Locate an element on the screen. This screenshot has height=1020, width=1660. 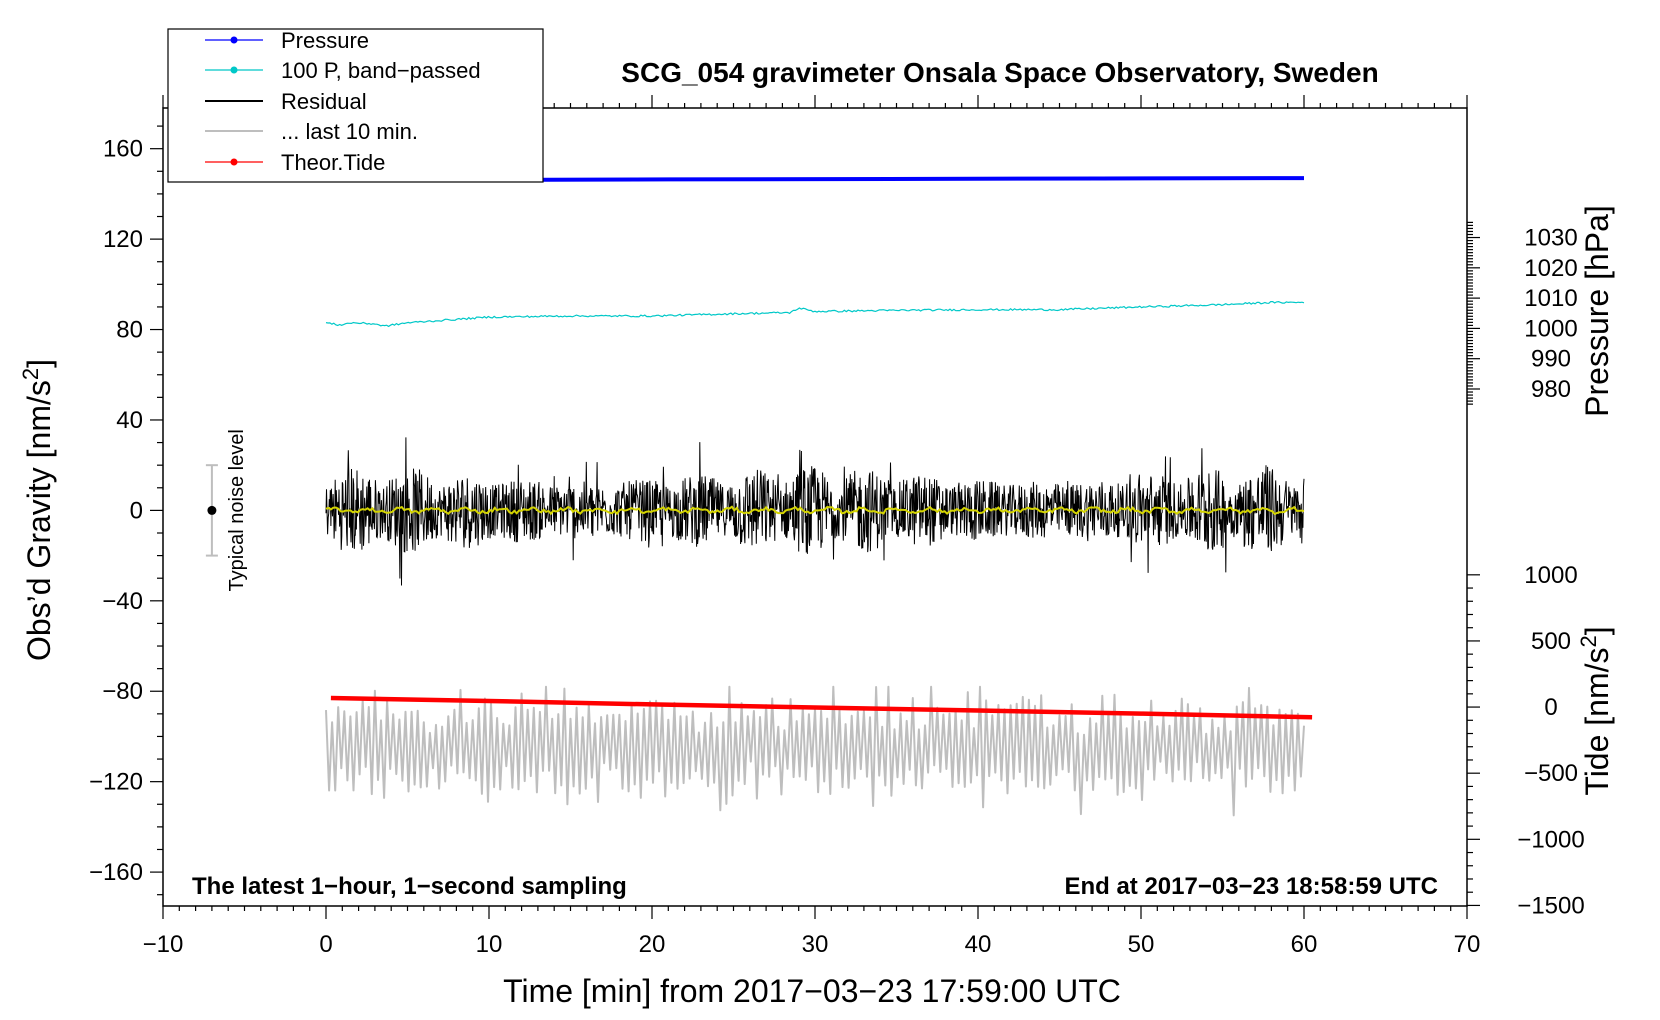
pressure-tick-label: 980 is located at coordinates (1551, 389).